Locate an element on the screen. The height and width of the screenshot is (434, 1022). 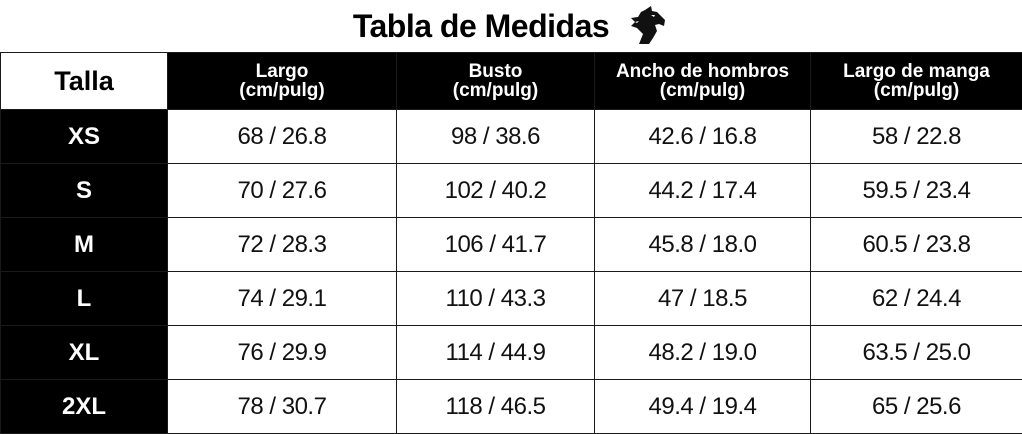
size-column-header: Talla is located at coordinates (84, 81).